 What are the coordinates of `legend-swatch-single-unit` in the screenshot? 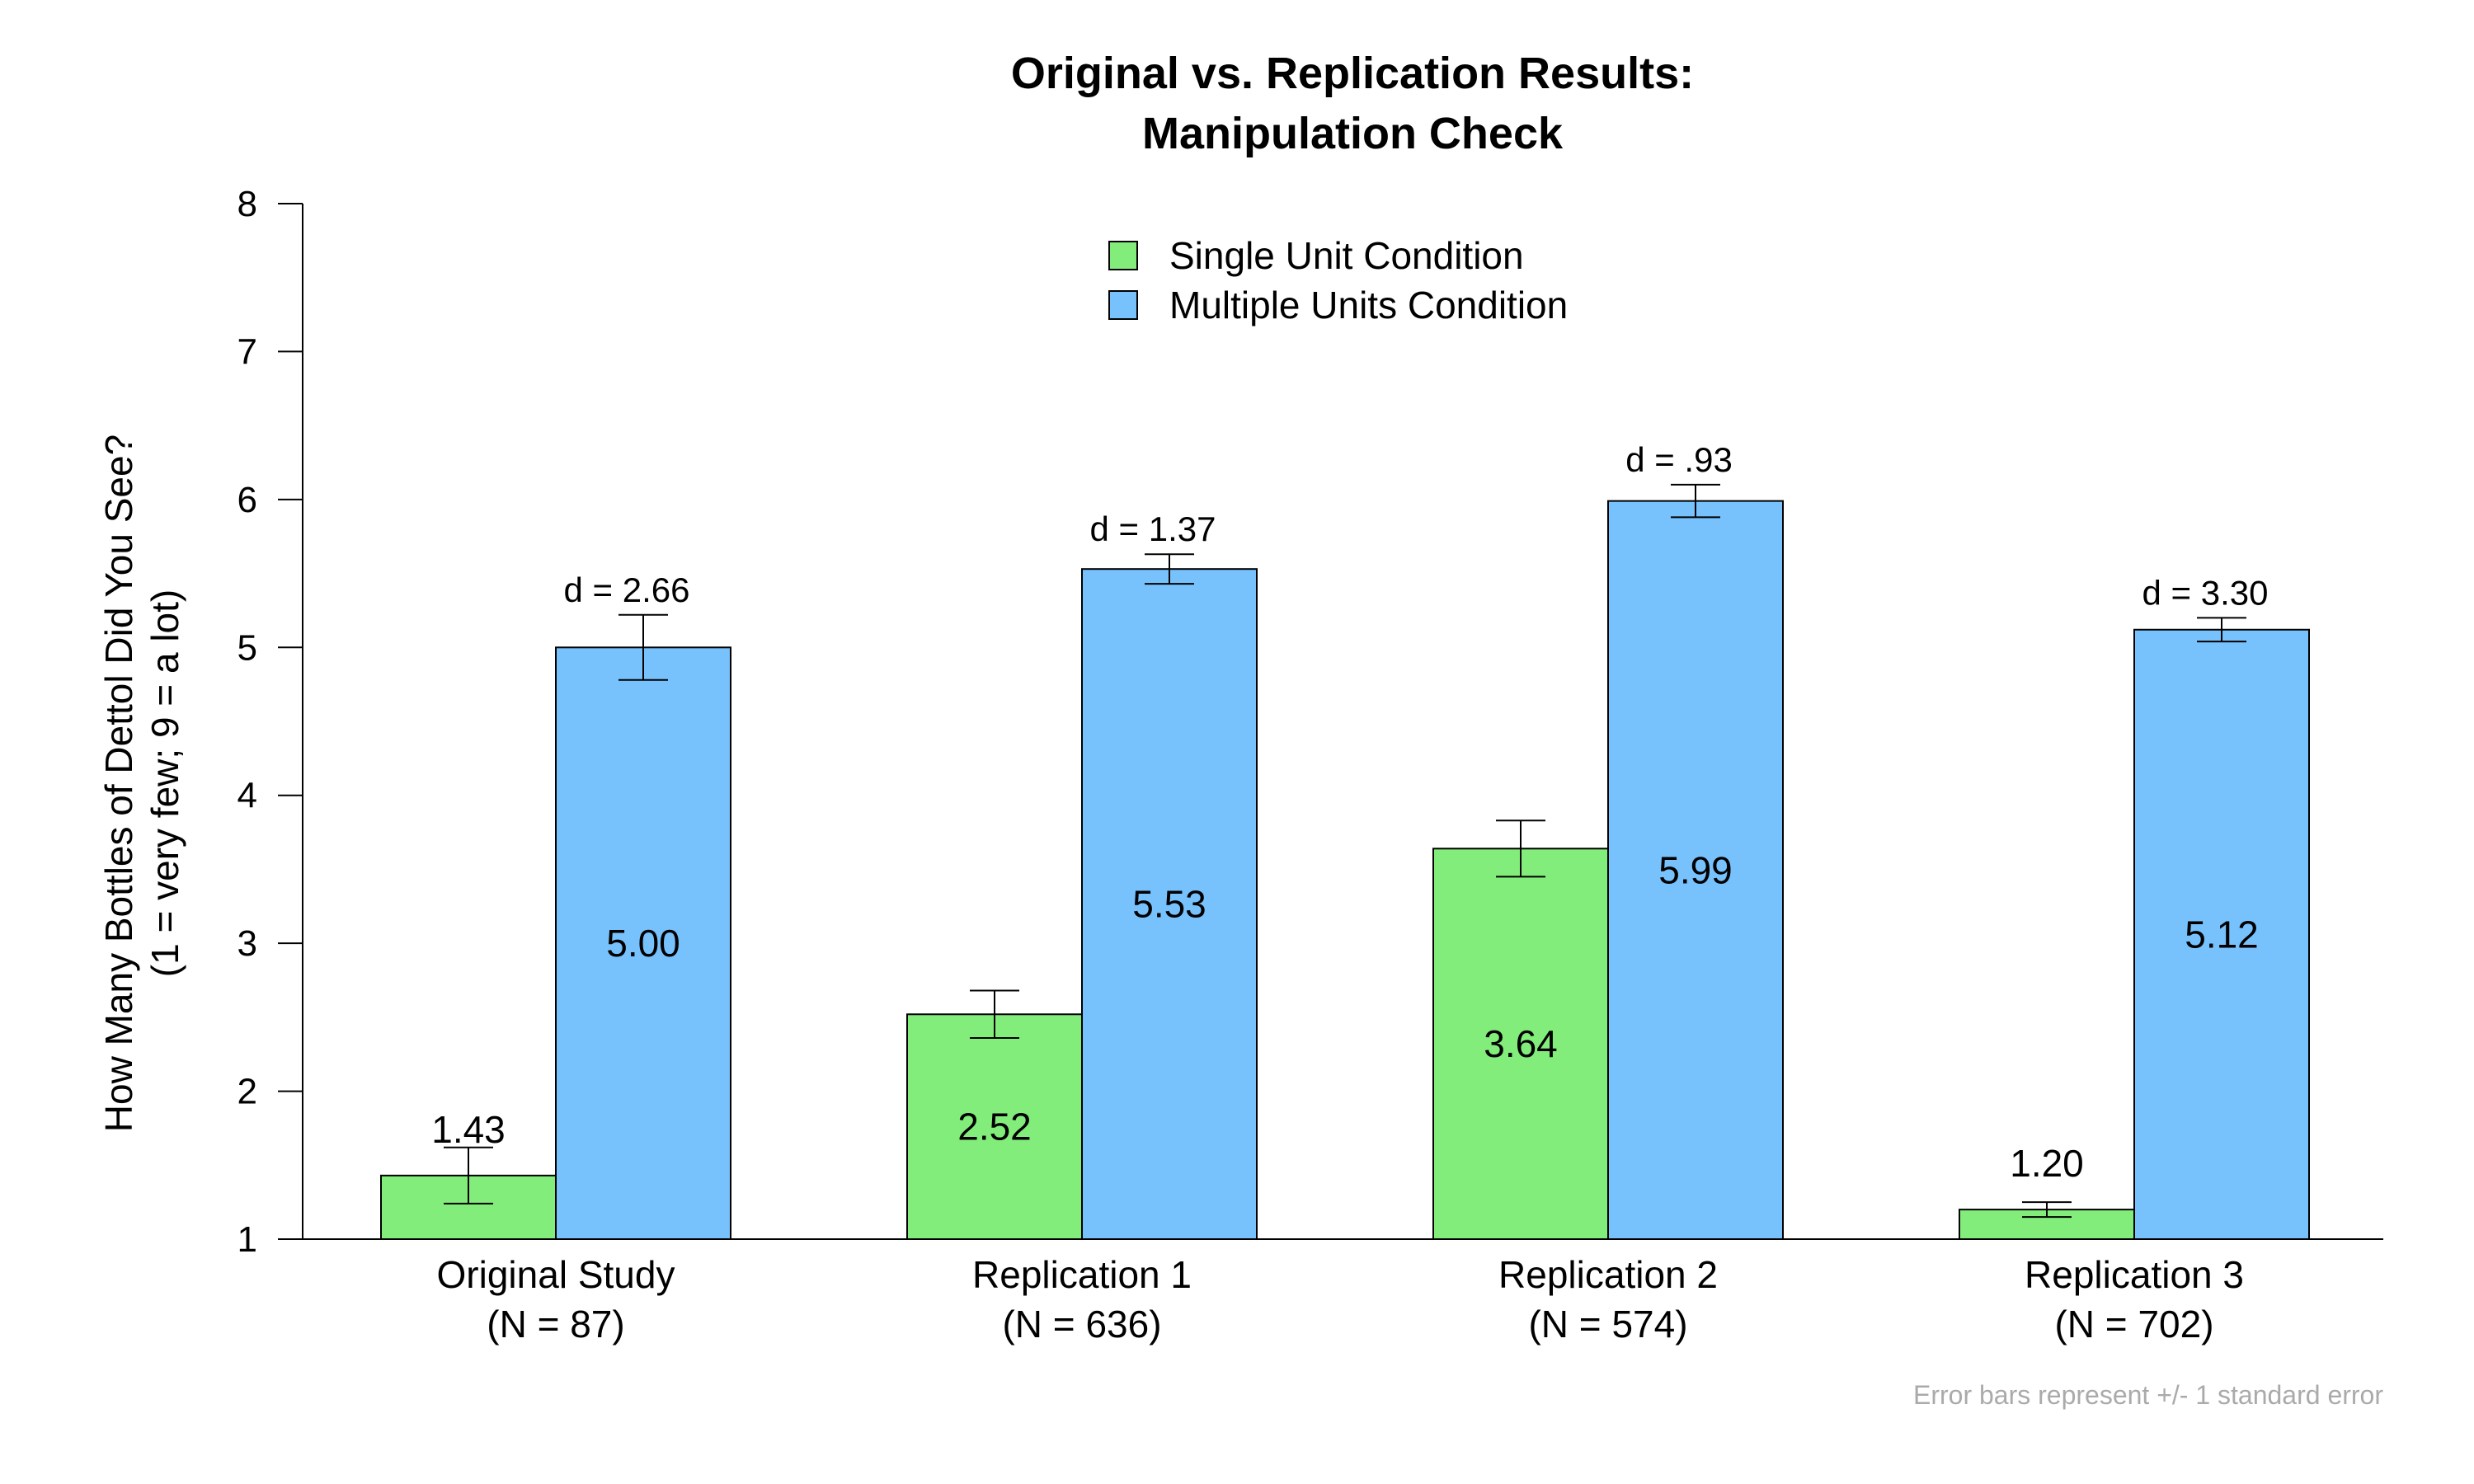 It's located at (1123, 255).